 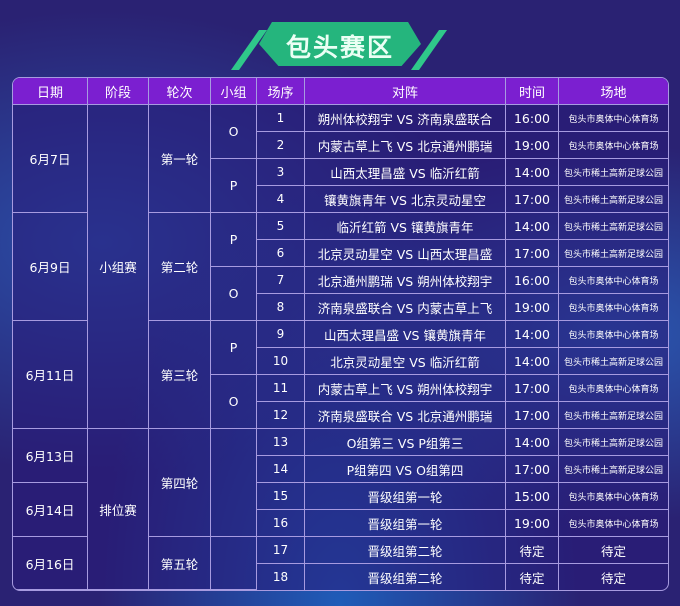 What do you see at coordinates (405, 145) in the screenshot?
I see `matchup: 内蒙古草上飞 VS 北京通州鹏瑞` at bounding box center [405, 145].